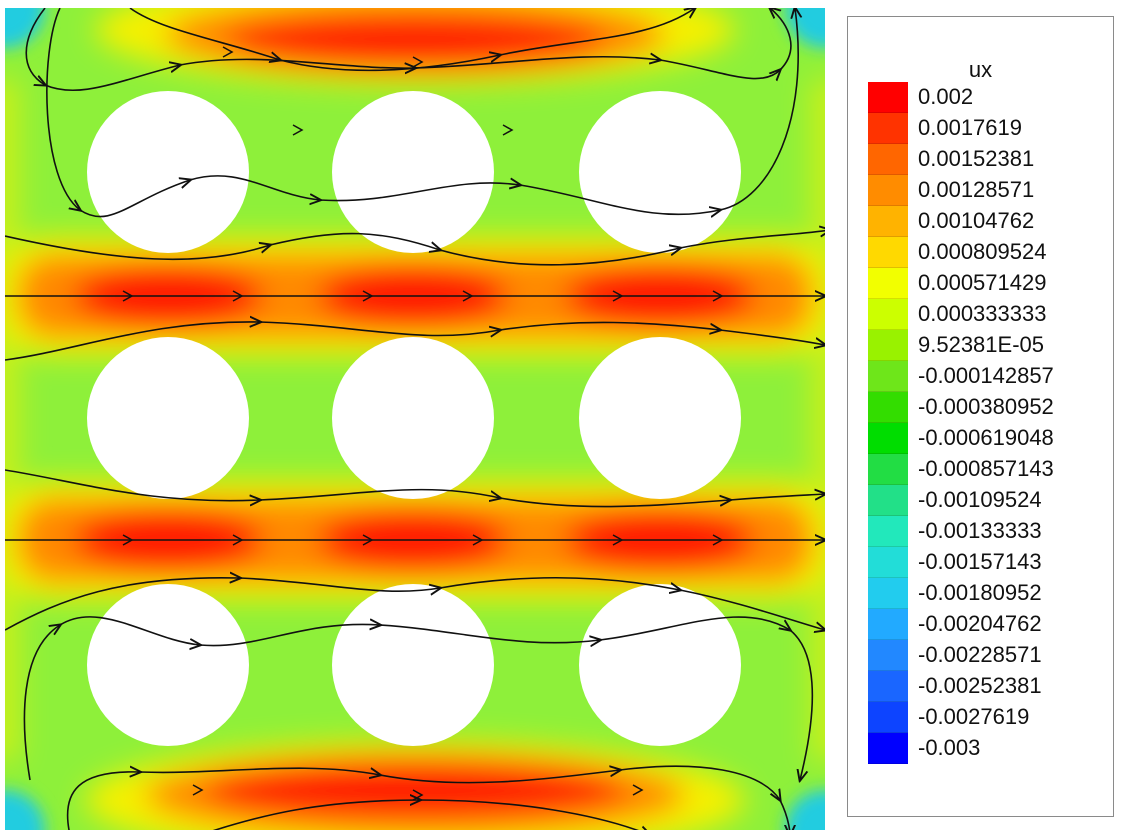  I want to click on legend-label: 0.0017619, so click(970, 127).